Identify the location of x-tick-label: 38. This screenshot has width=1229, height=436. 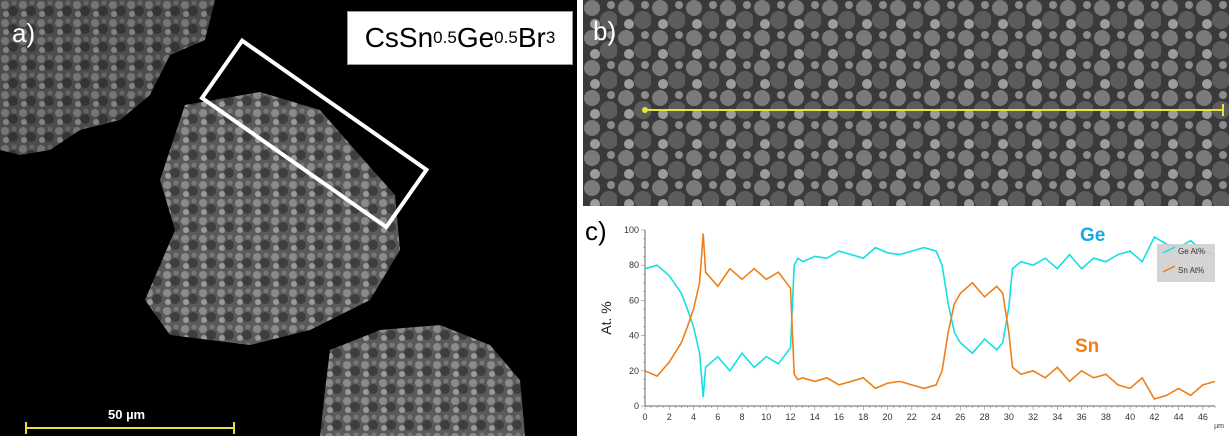
(1106, 417).